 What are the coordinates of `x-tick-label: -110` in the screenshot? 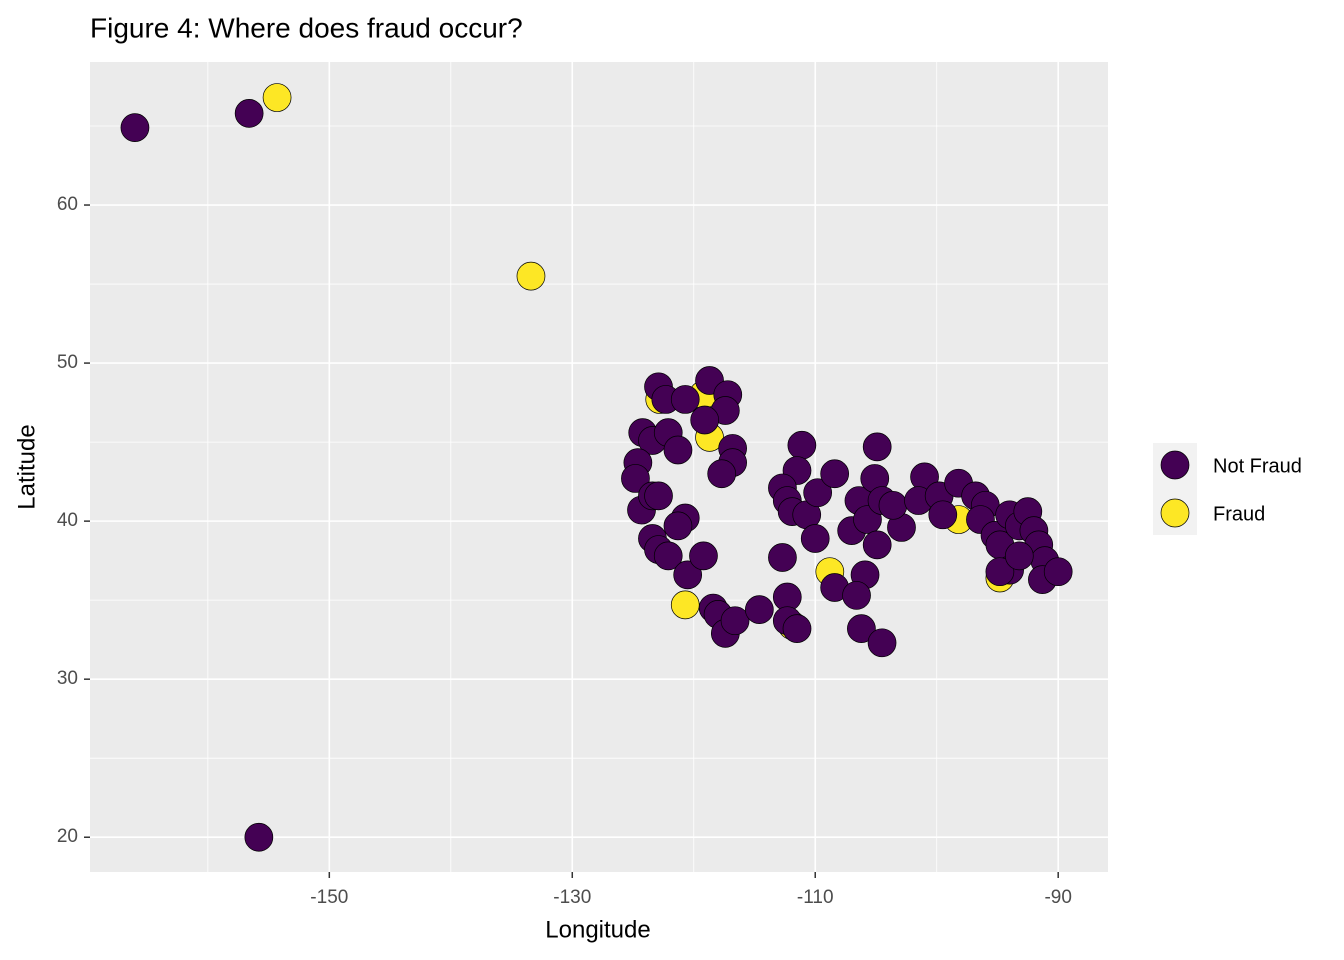 It's located at (815, 897).